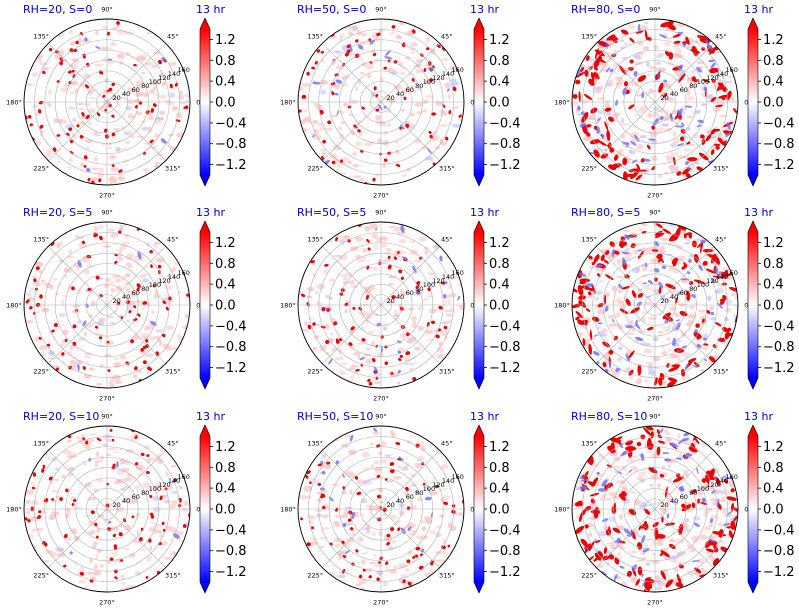 The width and height of the screenshot is (799, 612). What do you see at coordinates (609, 416) in the screenshot?
I see `panel-title: RH=80, S=10` at bounding box center [609, 416].